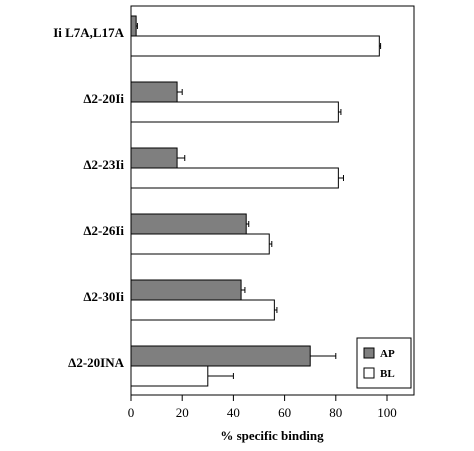 This screenshot has height=451, width=474. What do you see at coordinates (103, 98) in the screenshot?
I see `category-label: Δ2-20Ii` at bounding box center [103, 98].